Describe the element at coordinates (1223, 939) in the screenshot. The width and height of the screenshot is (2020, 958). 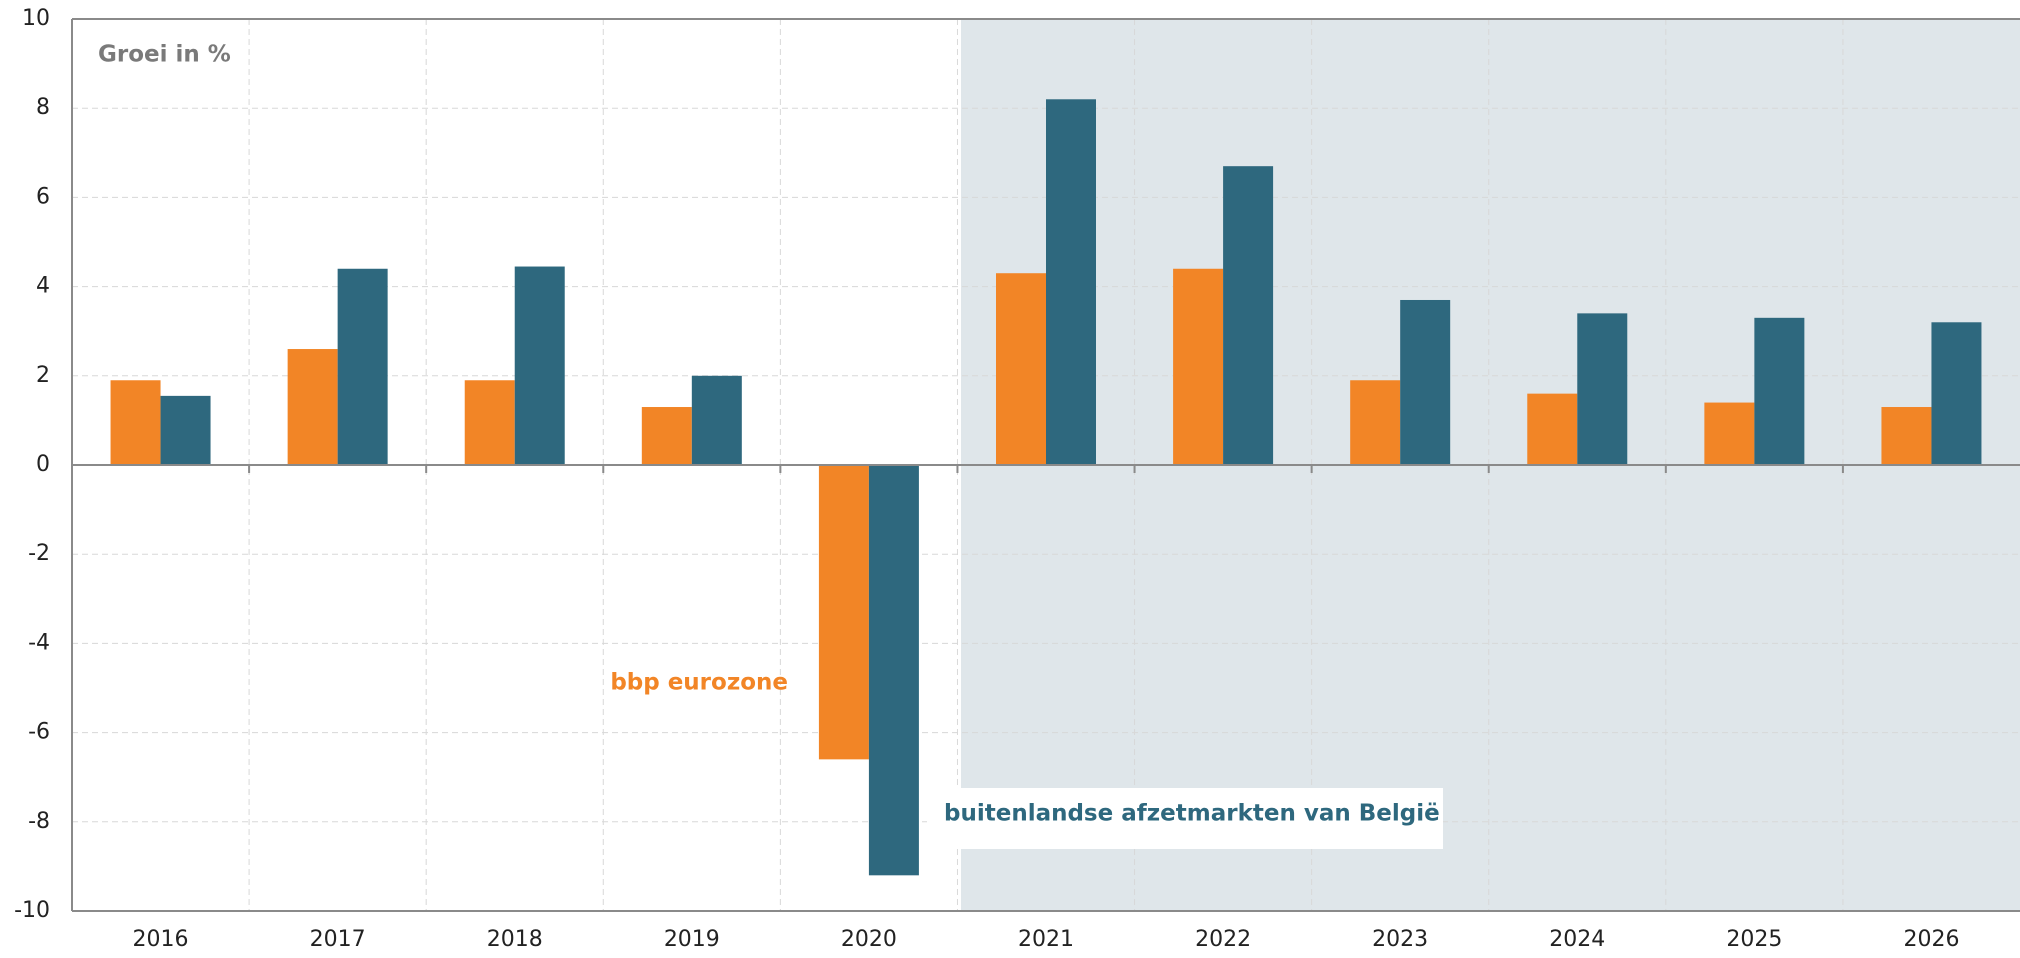
I see `x-tick-label: 2022` at that location.